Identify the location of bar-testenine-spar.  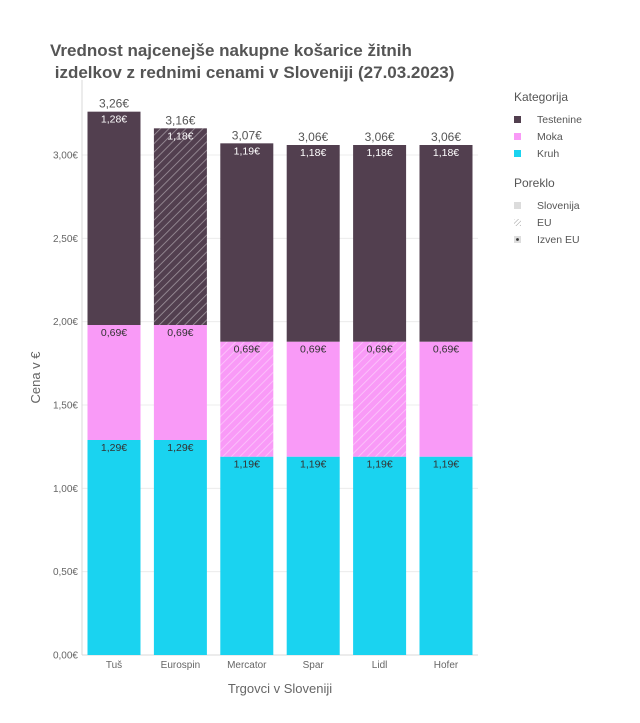
(313, 243).